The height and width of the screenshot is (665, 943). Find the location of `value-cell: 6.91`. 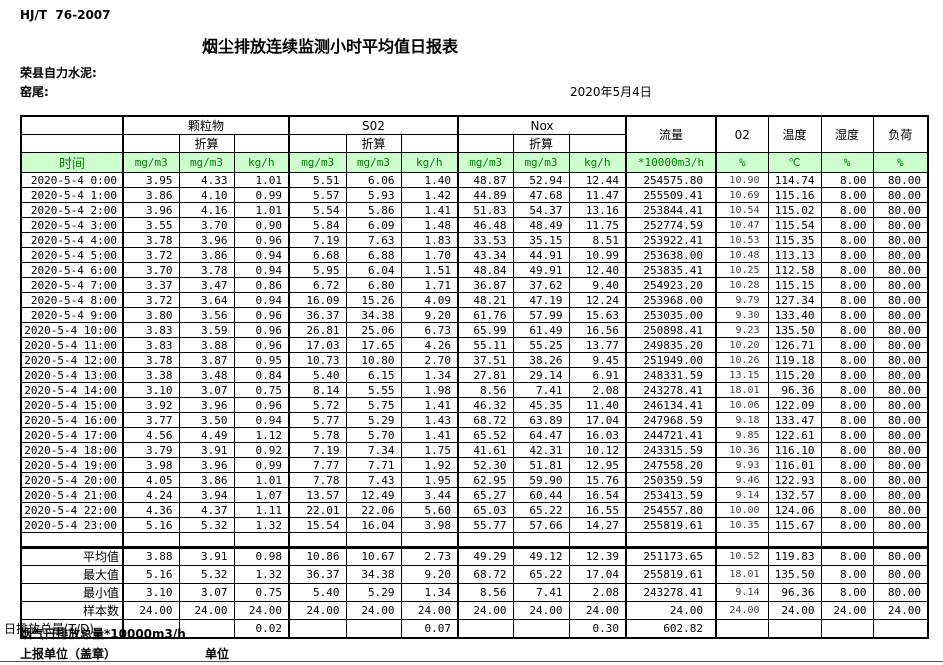

value-cell: 6.91 is located at coordinates (598, 375).